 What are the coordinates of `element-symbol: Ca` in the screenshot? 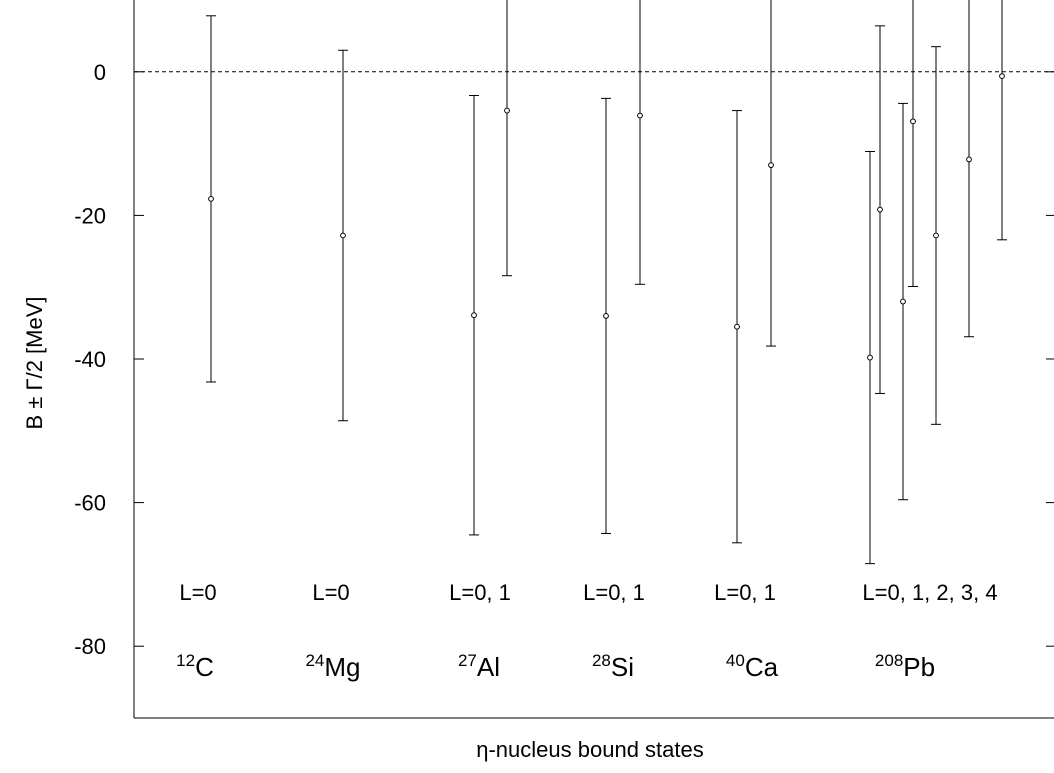 It's located at (762, 667).